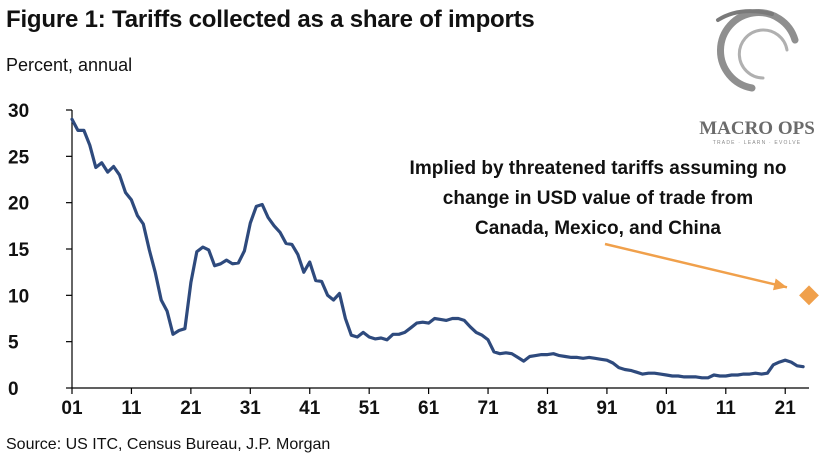 Image resolution: width=834 pixels, height=474 pixels. What do you see at coordinates (69, 65) in the screenshot?
I see `chart-subtitle: Percent, annual` at bounding box center [69, 65].